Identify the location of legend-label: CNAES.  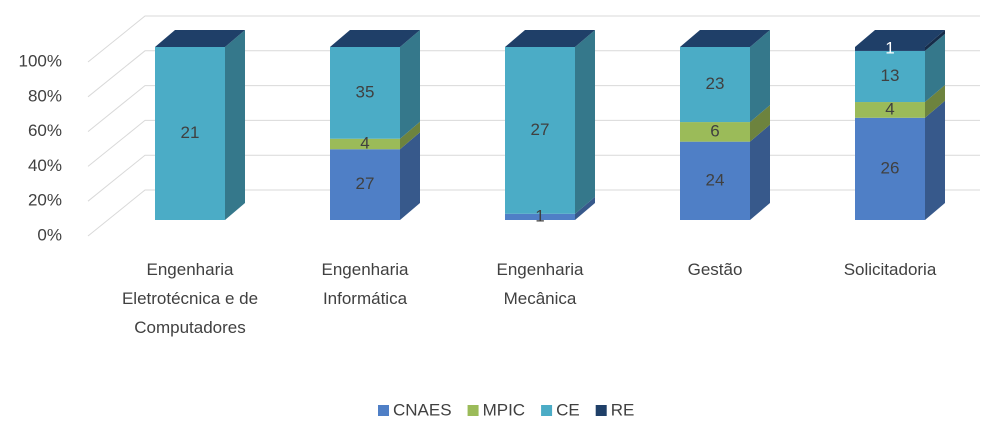
(422, 409).